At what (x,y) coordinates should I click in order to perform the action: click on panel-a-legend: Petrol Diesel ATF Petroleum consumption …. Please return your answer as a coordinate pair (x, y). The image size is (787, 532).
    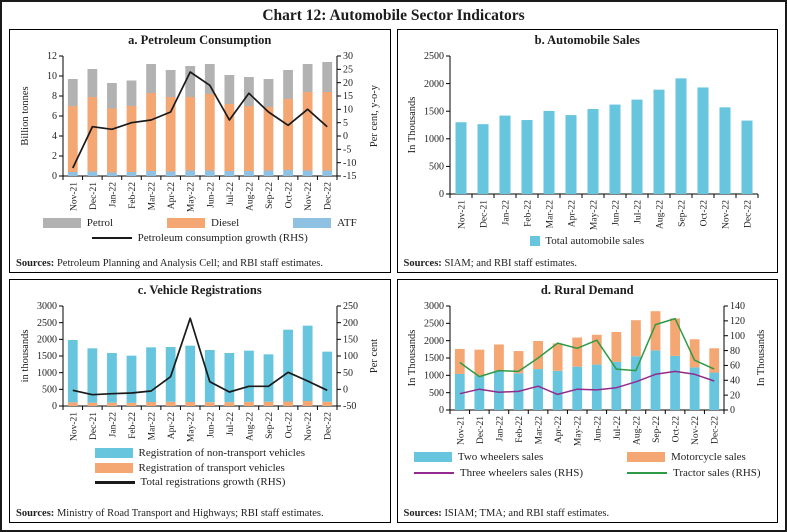
    Looking at the image, I should click on (200, 230).